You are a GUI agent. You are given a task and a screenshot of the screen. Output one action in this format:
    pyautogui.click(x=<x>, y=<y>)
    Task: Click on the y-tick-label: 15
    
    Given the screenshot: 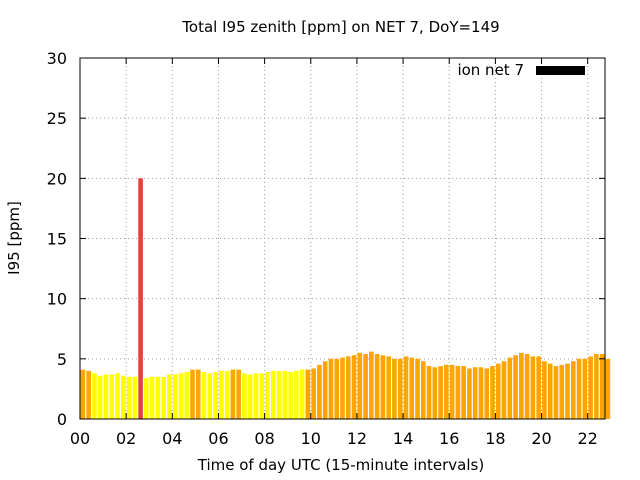 What is the action you would take?
    pyautogui.click(x=57, y=239)
    